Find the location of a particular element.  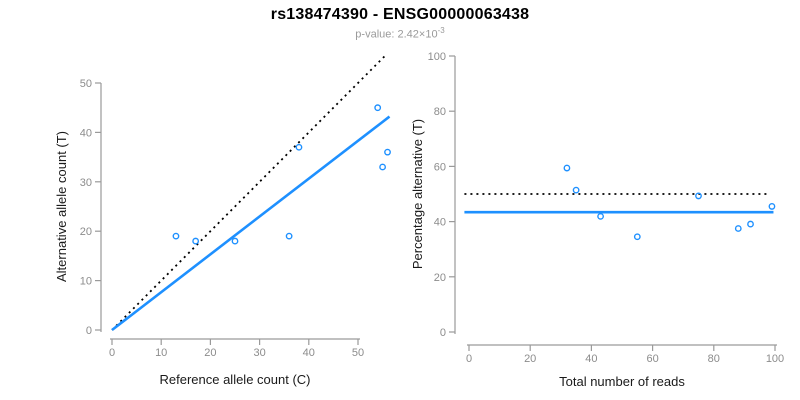

x-axis-label: Total number of reads is located at coordinates (622, 381).